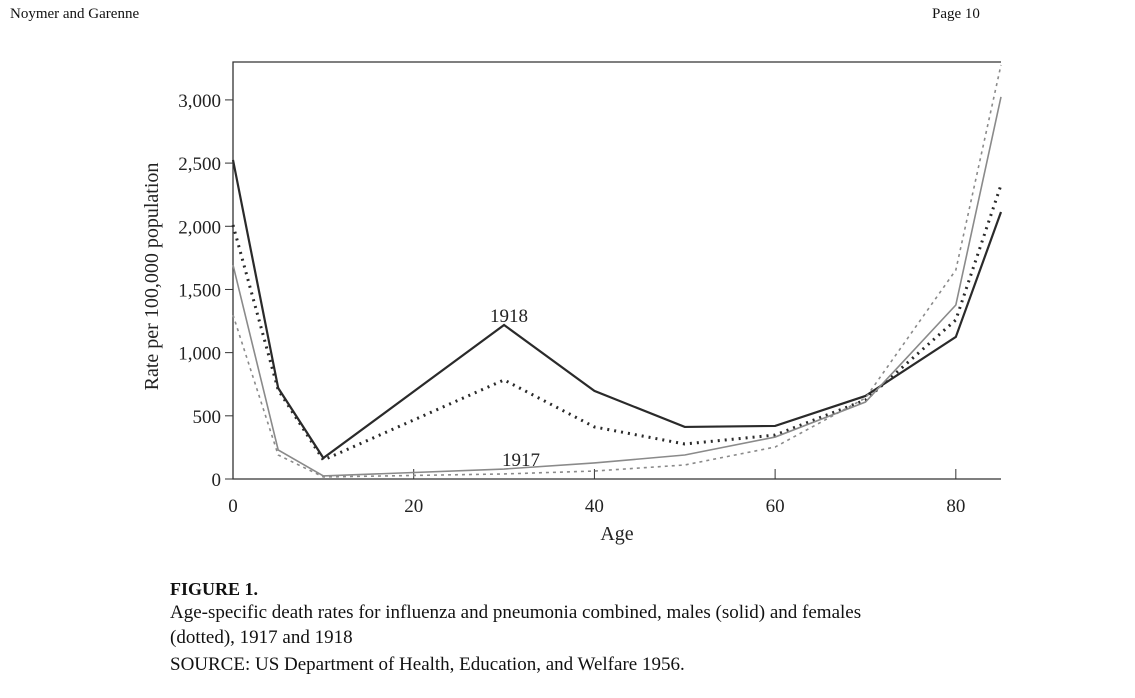  Describe the element at coordinates (413, 506) in the screenshot. I see `x-tick-label: 20` at that location.